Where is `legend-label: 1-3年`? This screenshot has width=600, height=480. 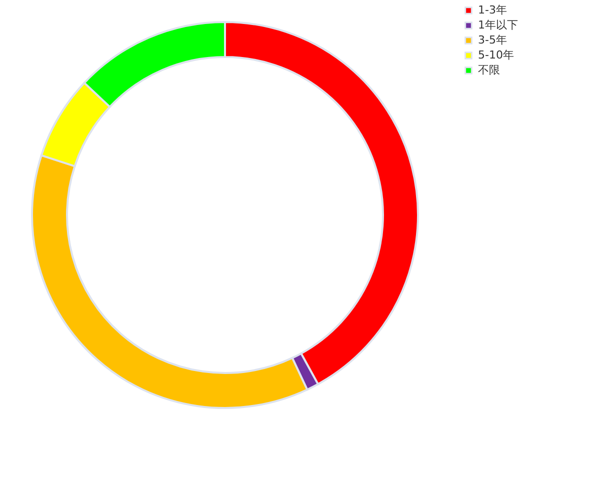
legend-label: 1-3年 is located at coordinates (492, 10).